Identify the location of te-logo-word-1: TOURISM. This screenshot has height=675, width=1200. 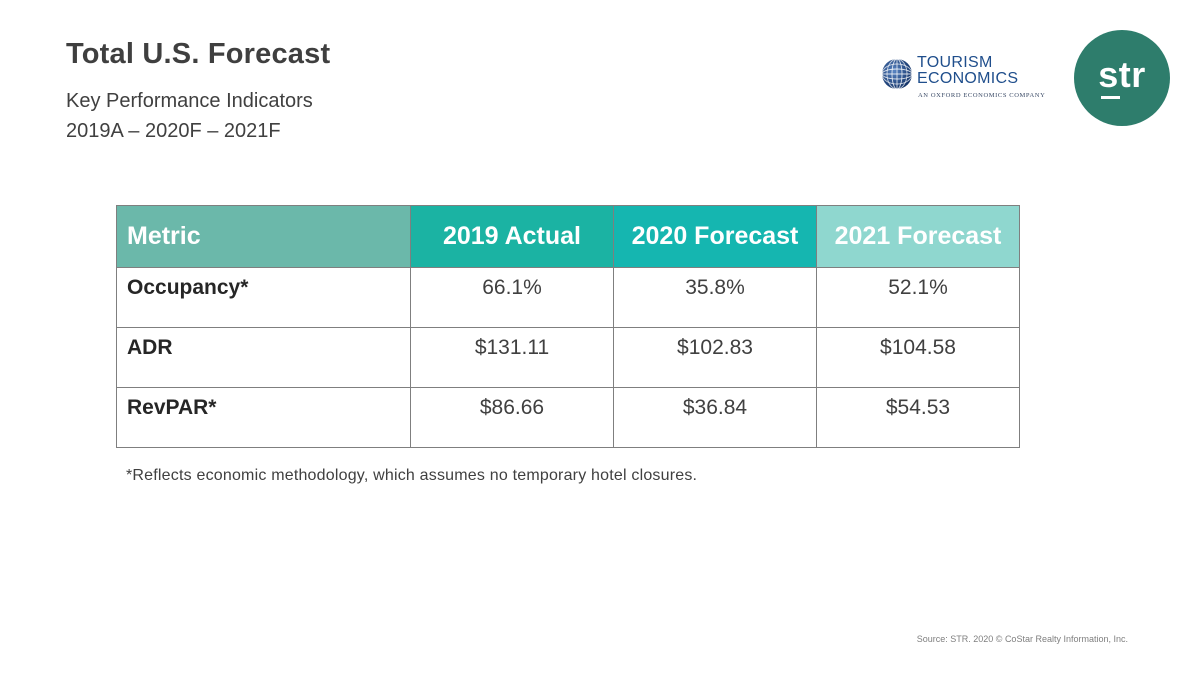
(955, 62).